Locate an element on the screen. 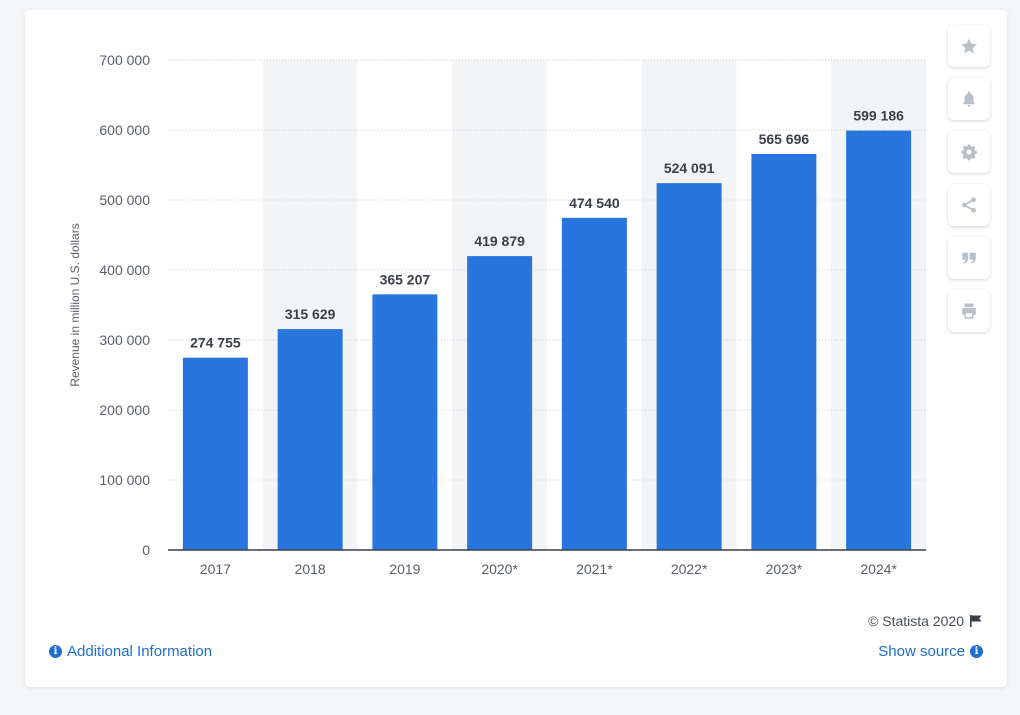 The image size is (1020, 715). side-toolbar is located at coordinates (970, 184).